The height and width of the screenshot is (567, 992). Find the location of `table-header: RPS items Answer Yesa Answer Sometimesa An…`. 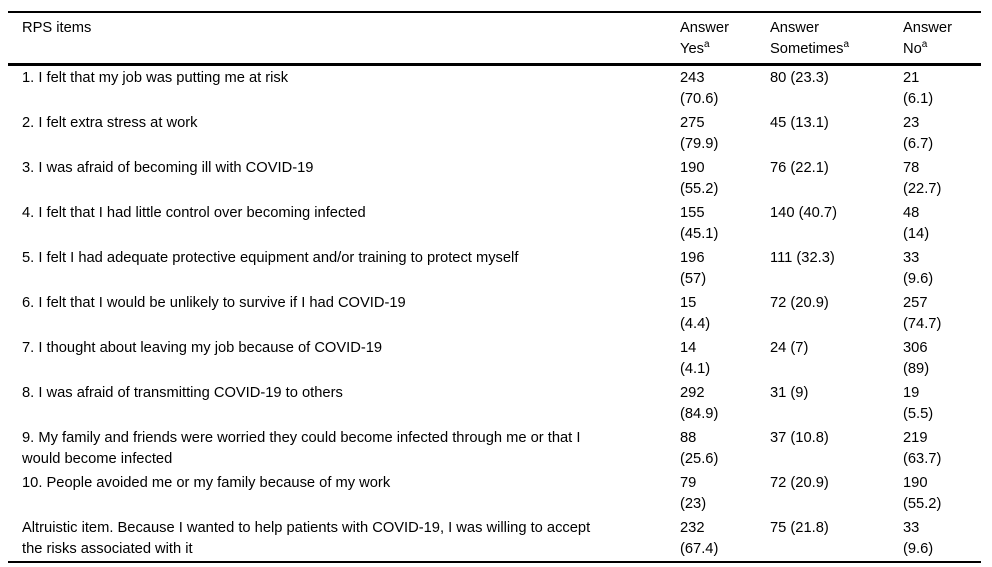

table-header: RPS items Answer Yesa Answer Sometimesa An… is located at coordinates (494, 38).